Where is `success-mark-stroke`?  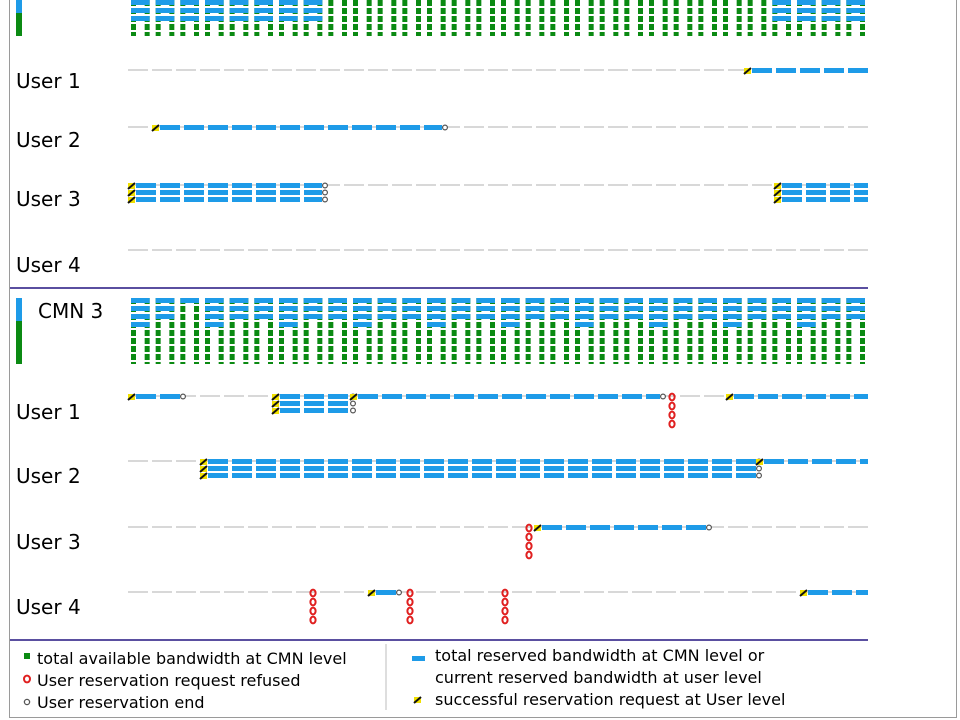 success-mark-stroke is located at coordinates (759, 462).